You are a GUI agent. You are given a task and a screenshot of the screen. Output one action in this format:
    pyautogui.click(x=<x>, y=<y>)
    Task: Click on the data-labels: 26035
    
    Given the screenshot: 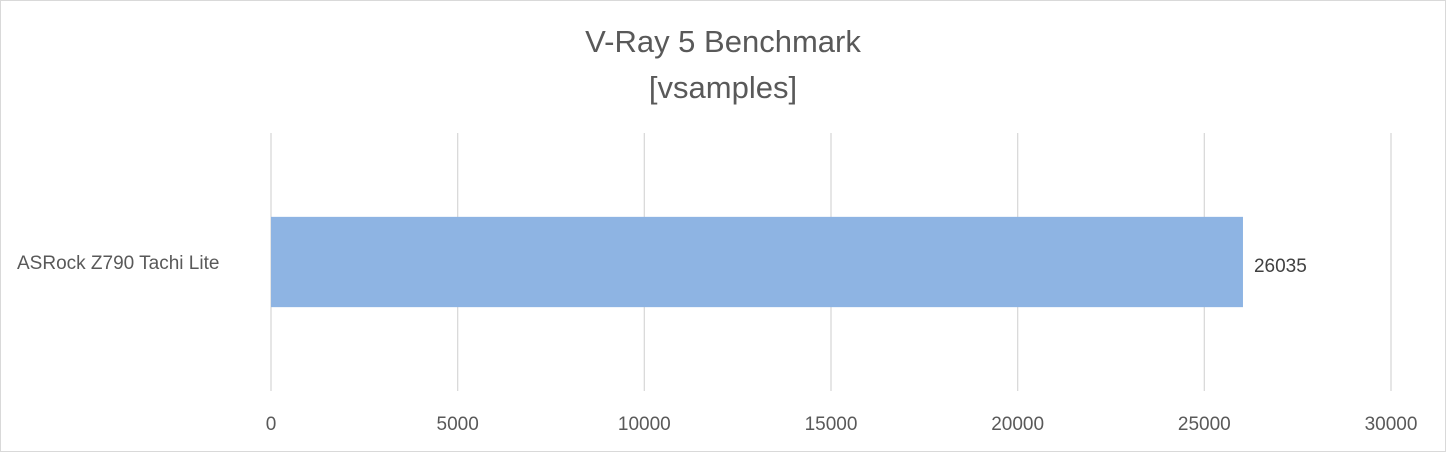 What is the action you would take?
    pyautogui.click(x=1280, y=266)
    